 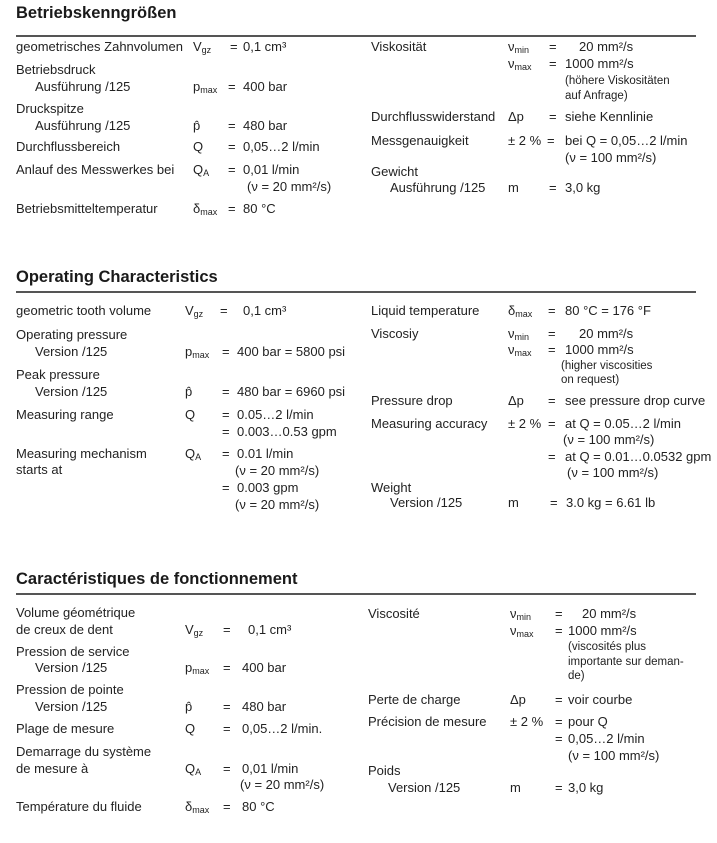 What do you see at coordinates (99, 46) in the screenshot?
I see `label: geometrisches Zahnvolumen` at bounding box center [99, 46].